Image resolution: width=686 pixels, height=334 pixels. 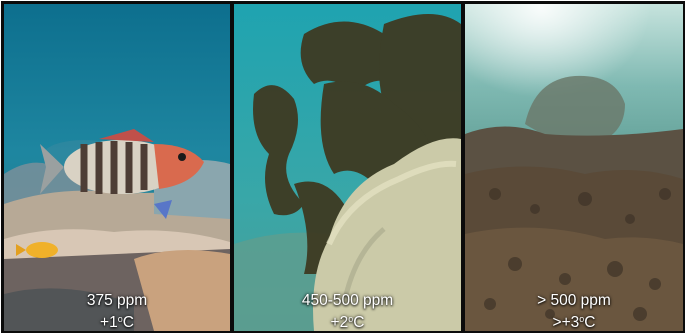 I want to click on ppm-label: > 500 ppm, so click(x=574, y=300).